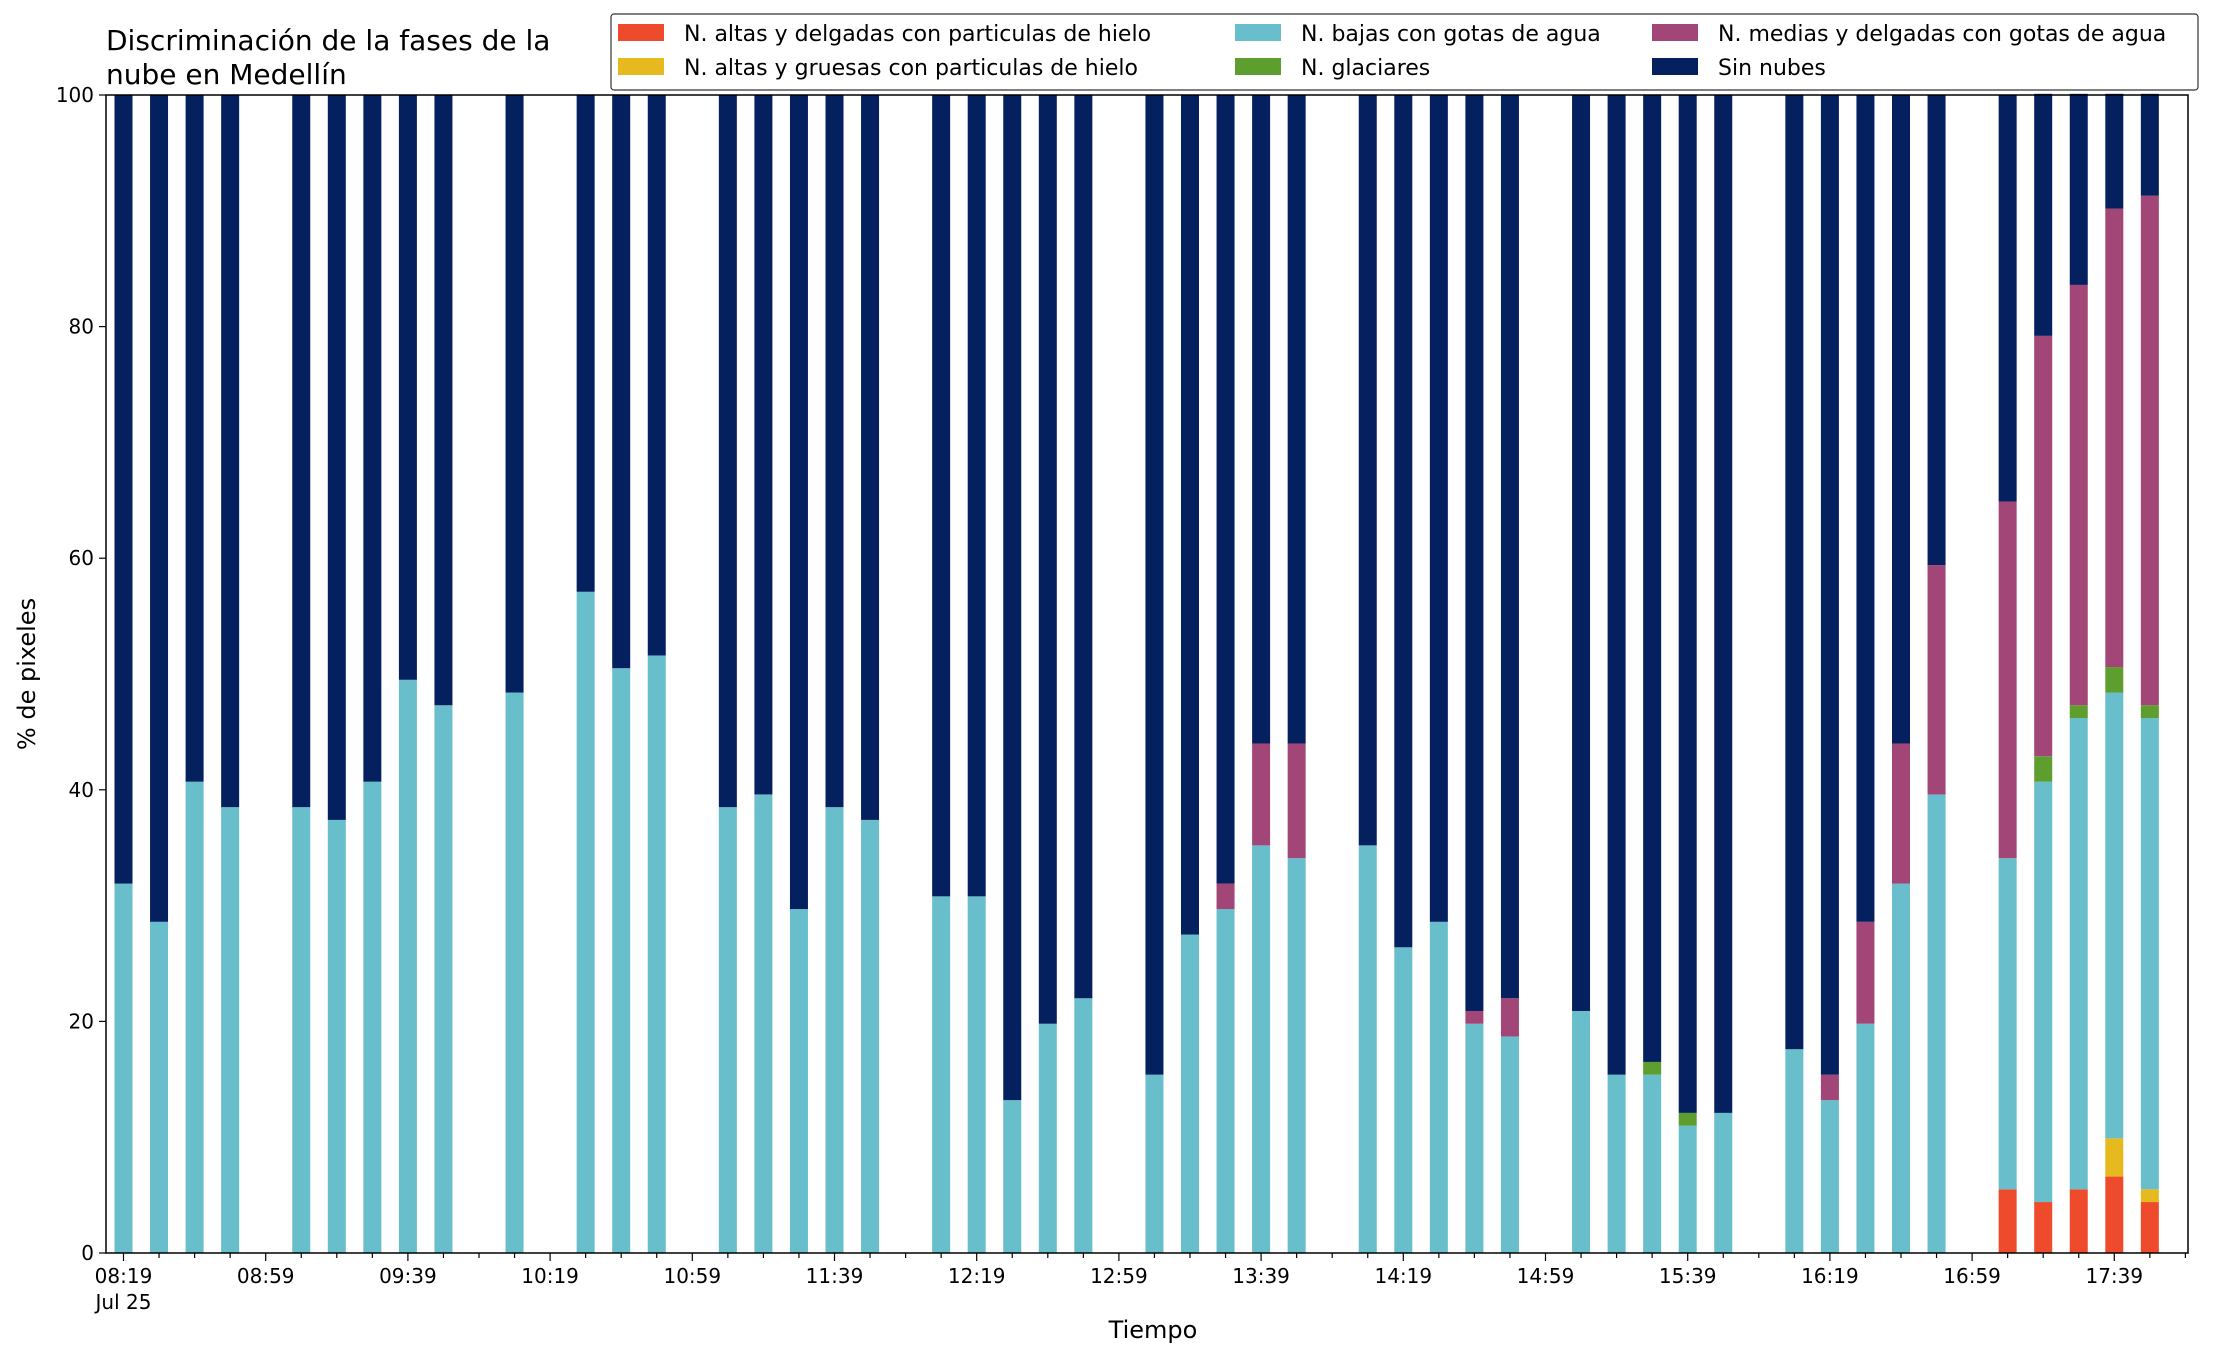 The image size is (2216, 1355). Describe the element at coordinates (692, 1276) in the screenshot. I see `x-tick-label: 10:59` at that location.